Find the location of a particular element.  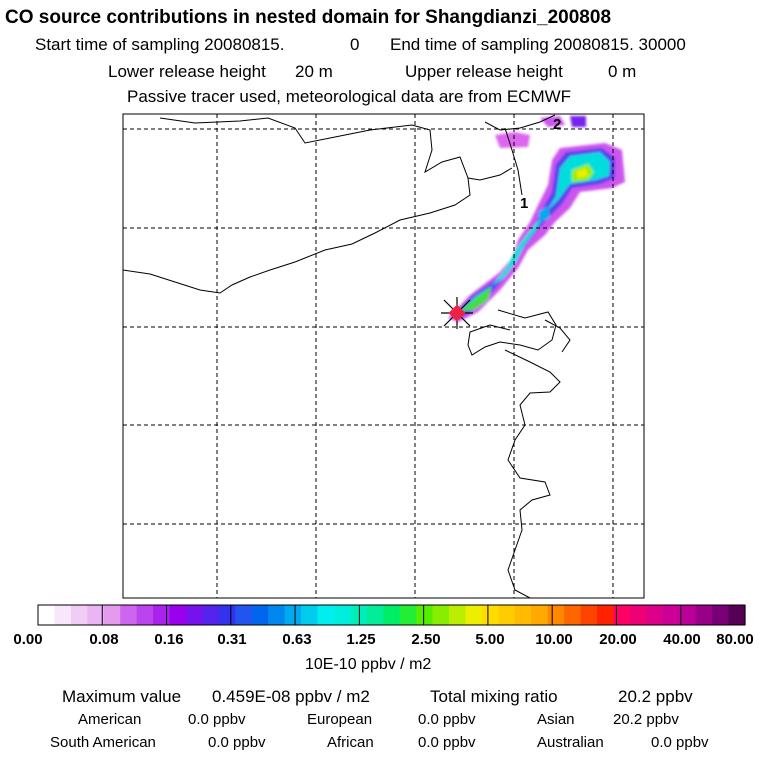

colorbar-dividers is located at coordinates (391, 615).